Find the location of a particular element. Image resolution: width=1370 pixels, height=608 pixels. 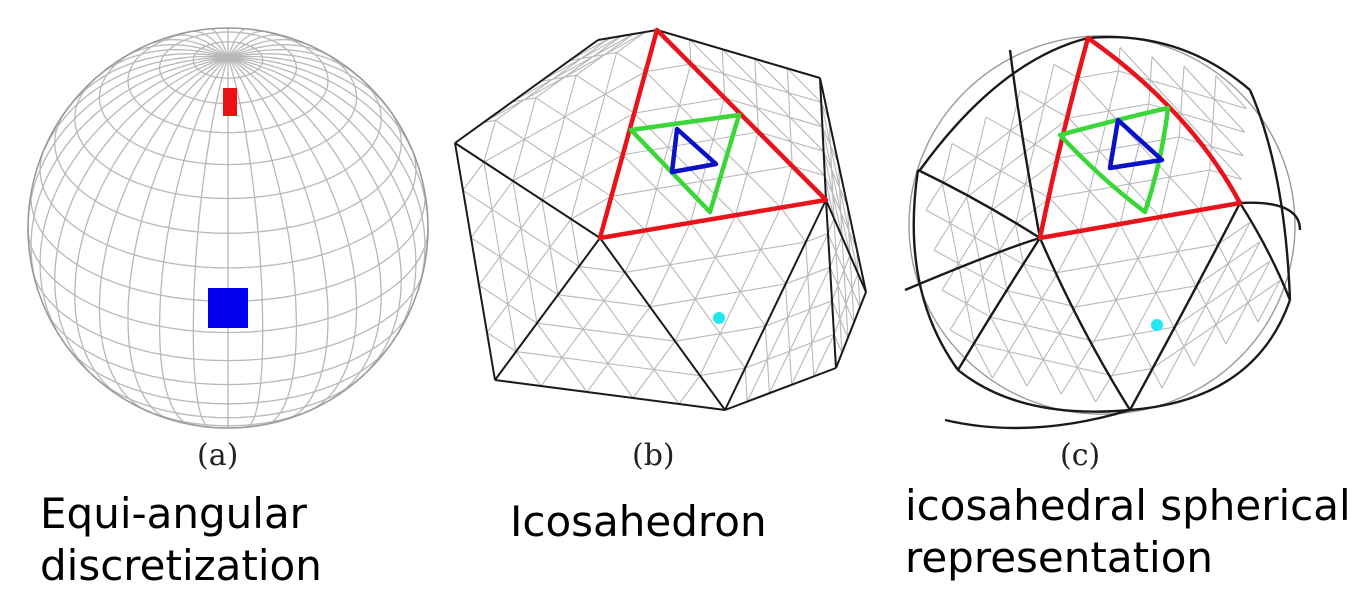

panel-c-label: (c) is located at coordinates (1080, 455).